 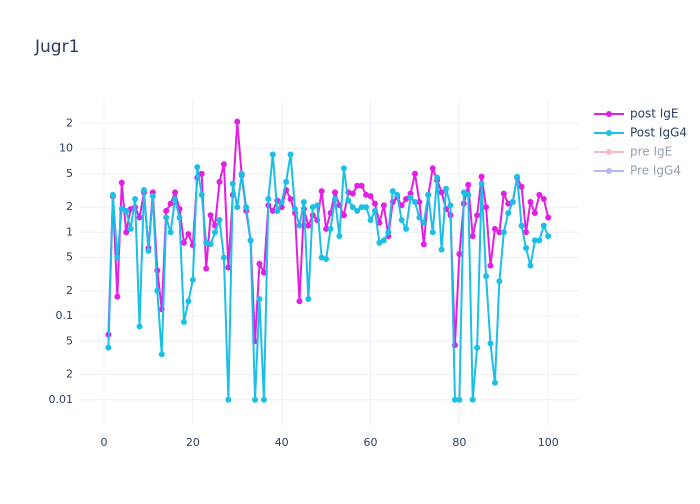 I want to click on y-tick-label: 10, so click(x=66, y=148).